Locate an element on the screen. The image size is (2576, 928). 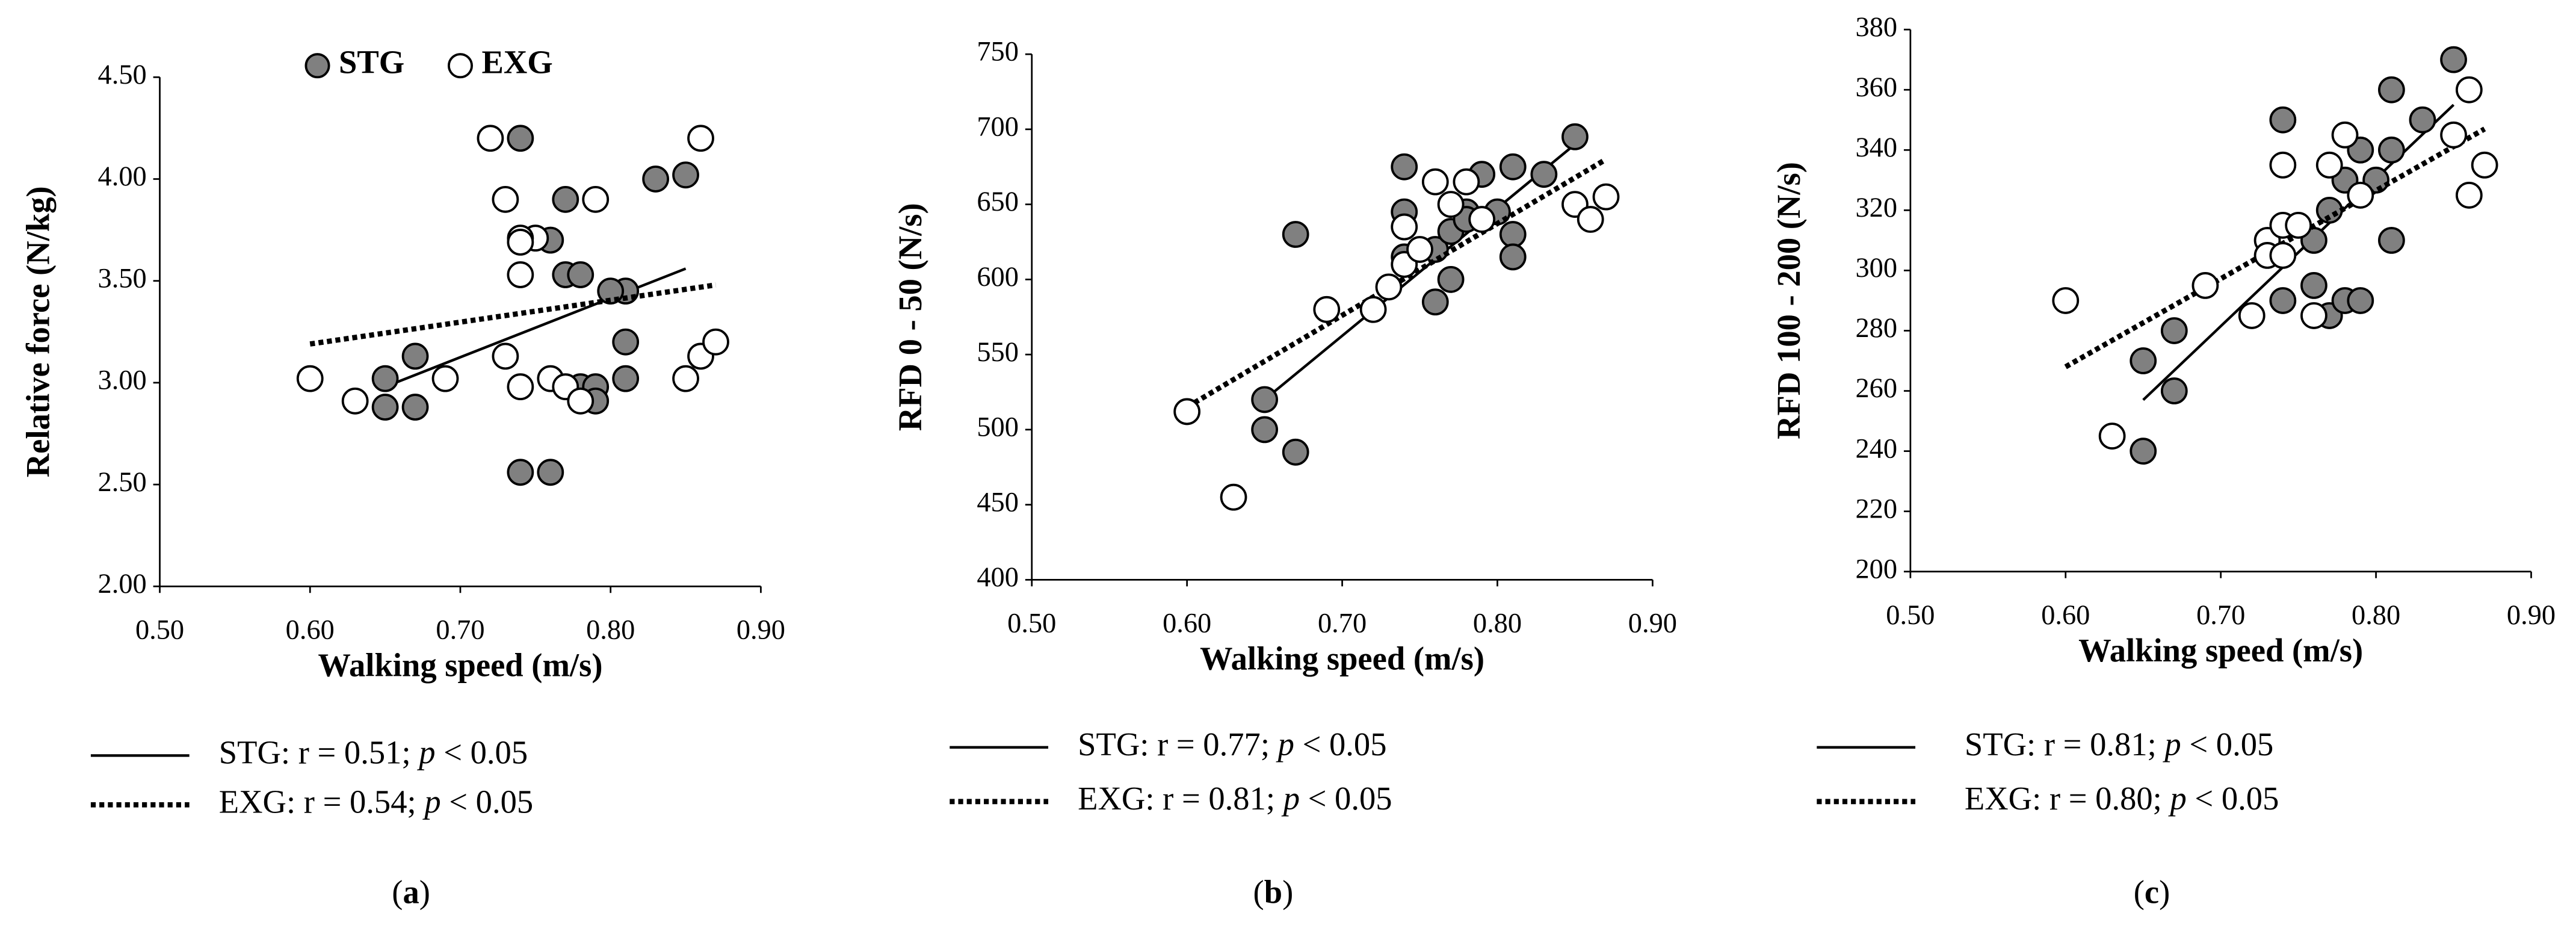
stat-text: : r = 0.80; is located at coordinates (2101, 797).